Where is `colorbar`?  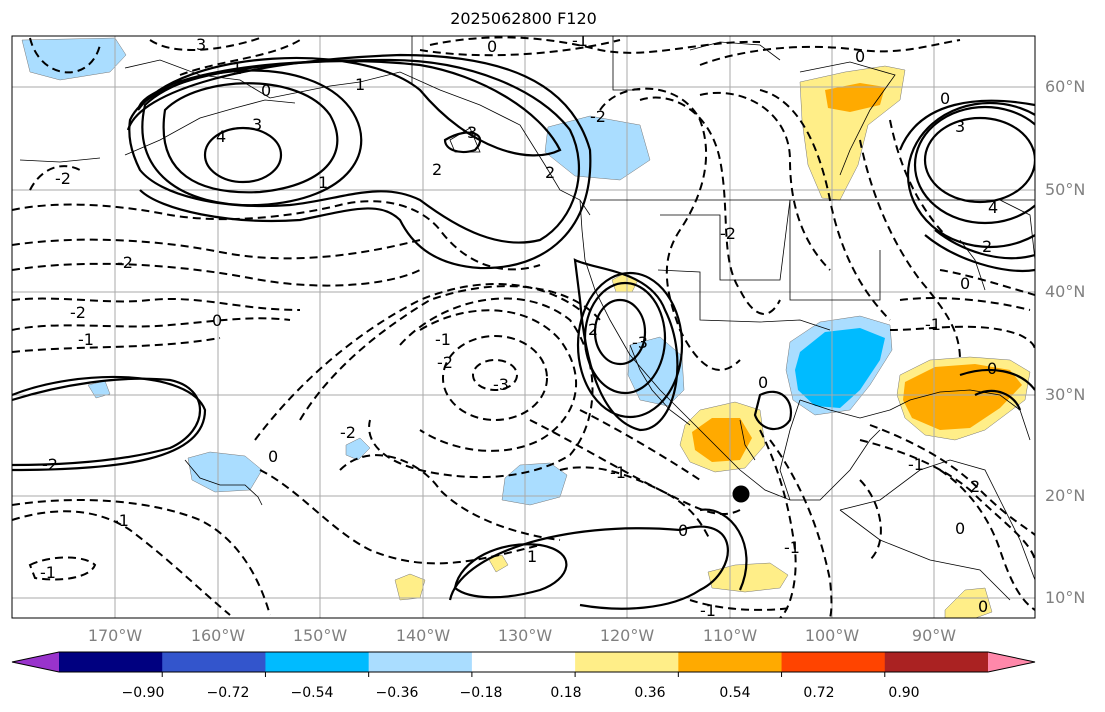 colorbar is located at coordinates (523, 664).